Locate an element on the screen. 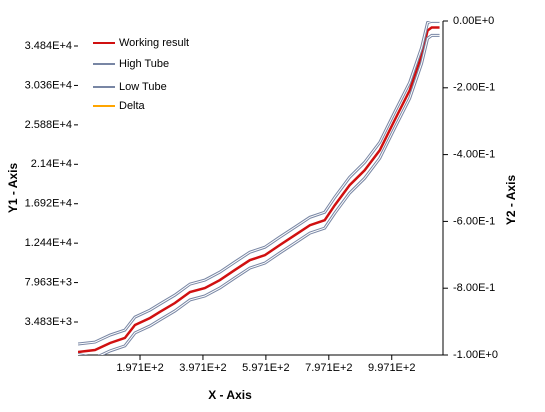  y-tick-label: 7.963E+3 is located at coordinates (48, 282).